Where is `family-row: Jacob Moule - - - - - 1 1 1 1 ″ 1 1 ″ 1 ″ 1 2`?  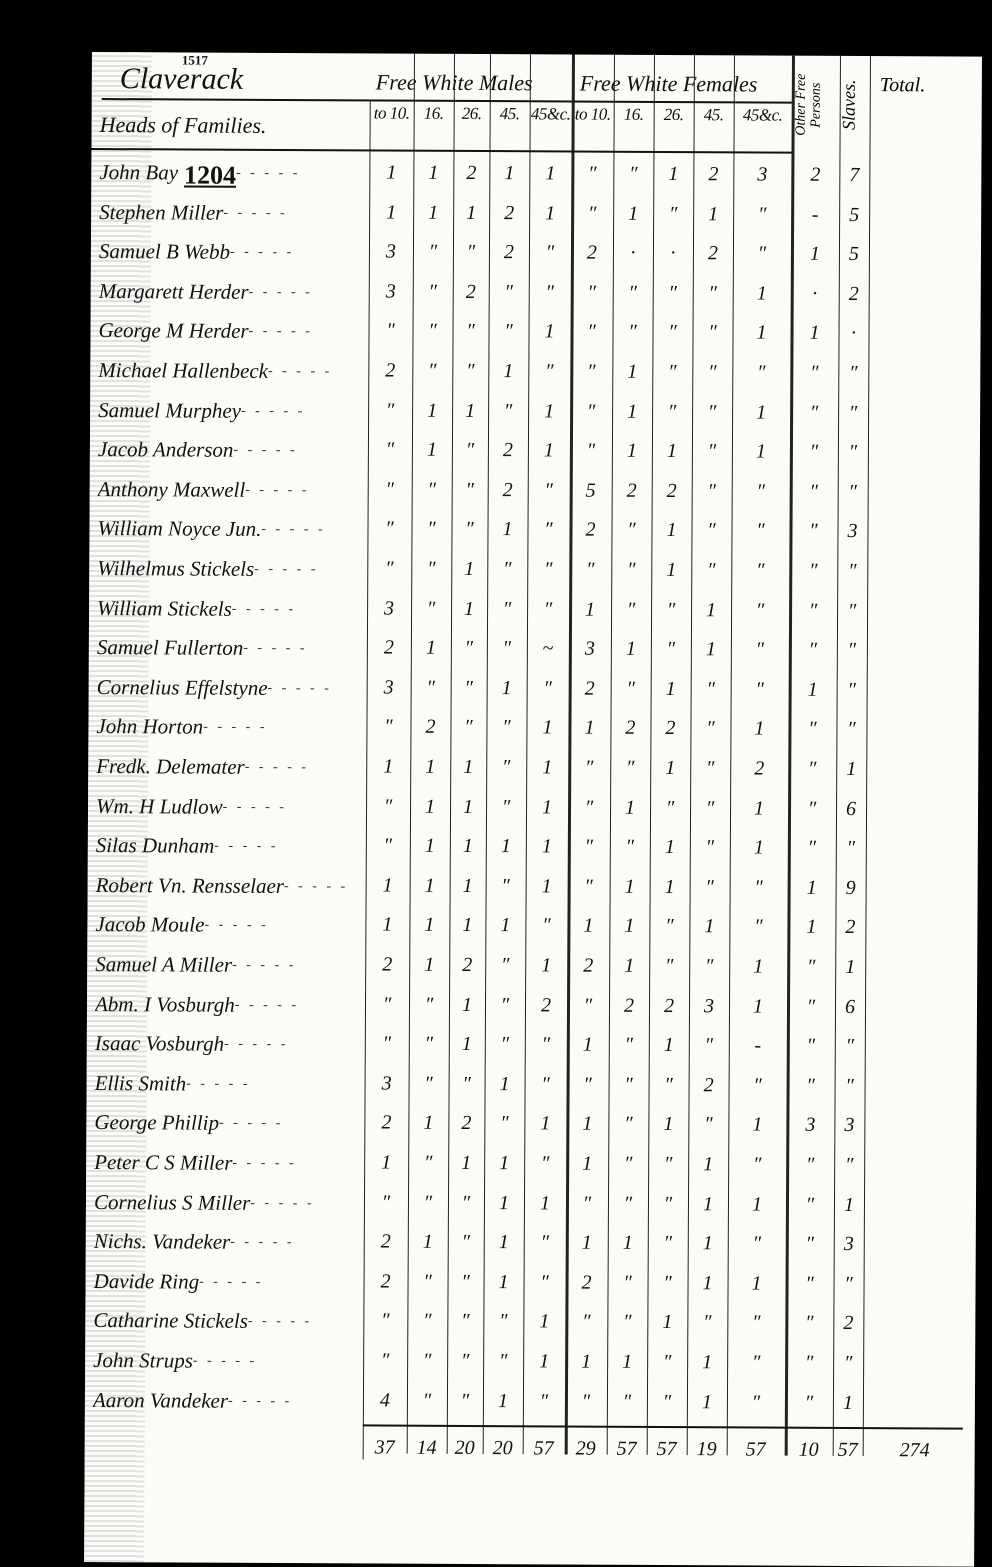
family-row: Jacob Moule - - - - - 1 1 1 1 ″ 1 1 ″ 1 ″ 1 2 is located at coordinates (532, 928).